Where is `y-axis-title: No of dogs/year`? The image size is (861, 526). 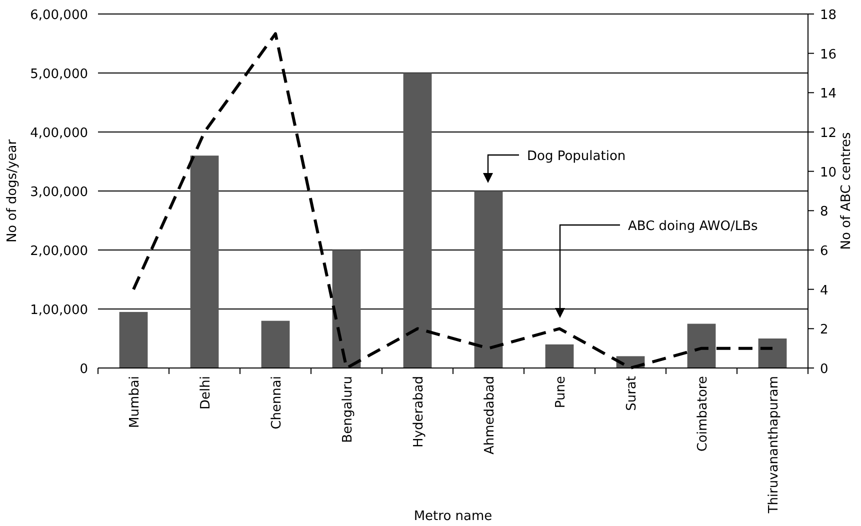 y-axis-title: No of dogs/year is located at coordinates (12, 190).